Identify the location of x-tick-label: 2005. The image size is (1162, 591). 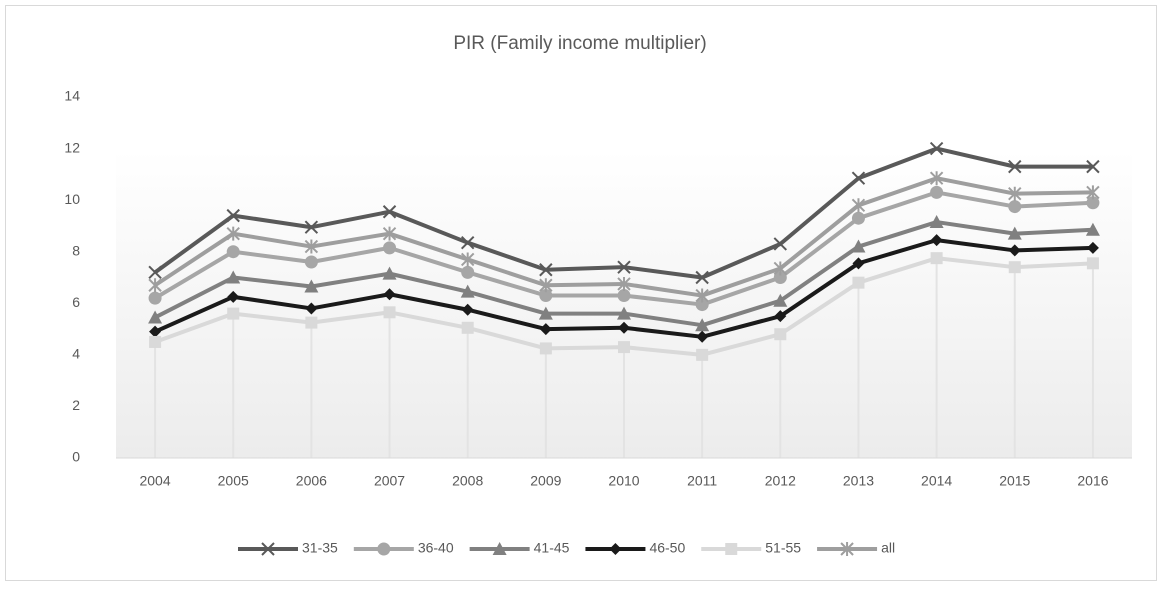
(233, 481).